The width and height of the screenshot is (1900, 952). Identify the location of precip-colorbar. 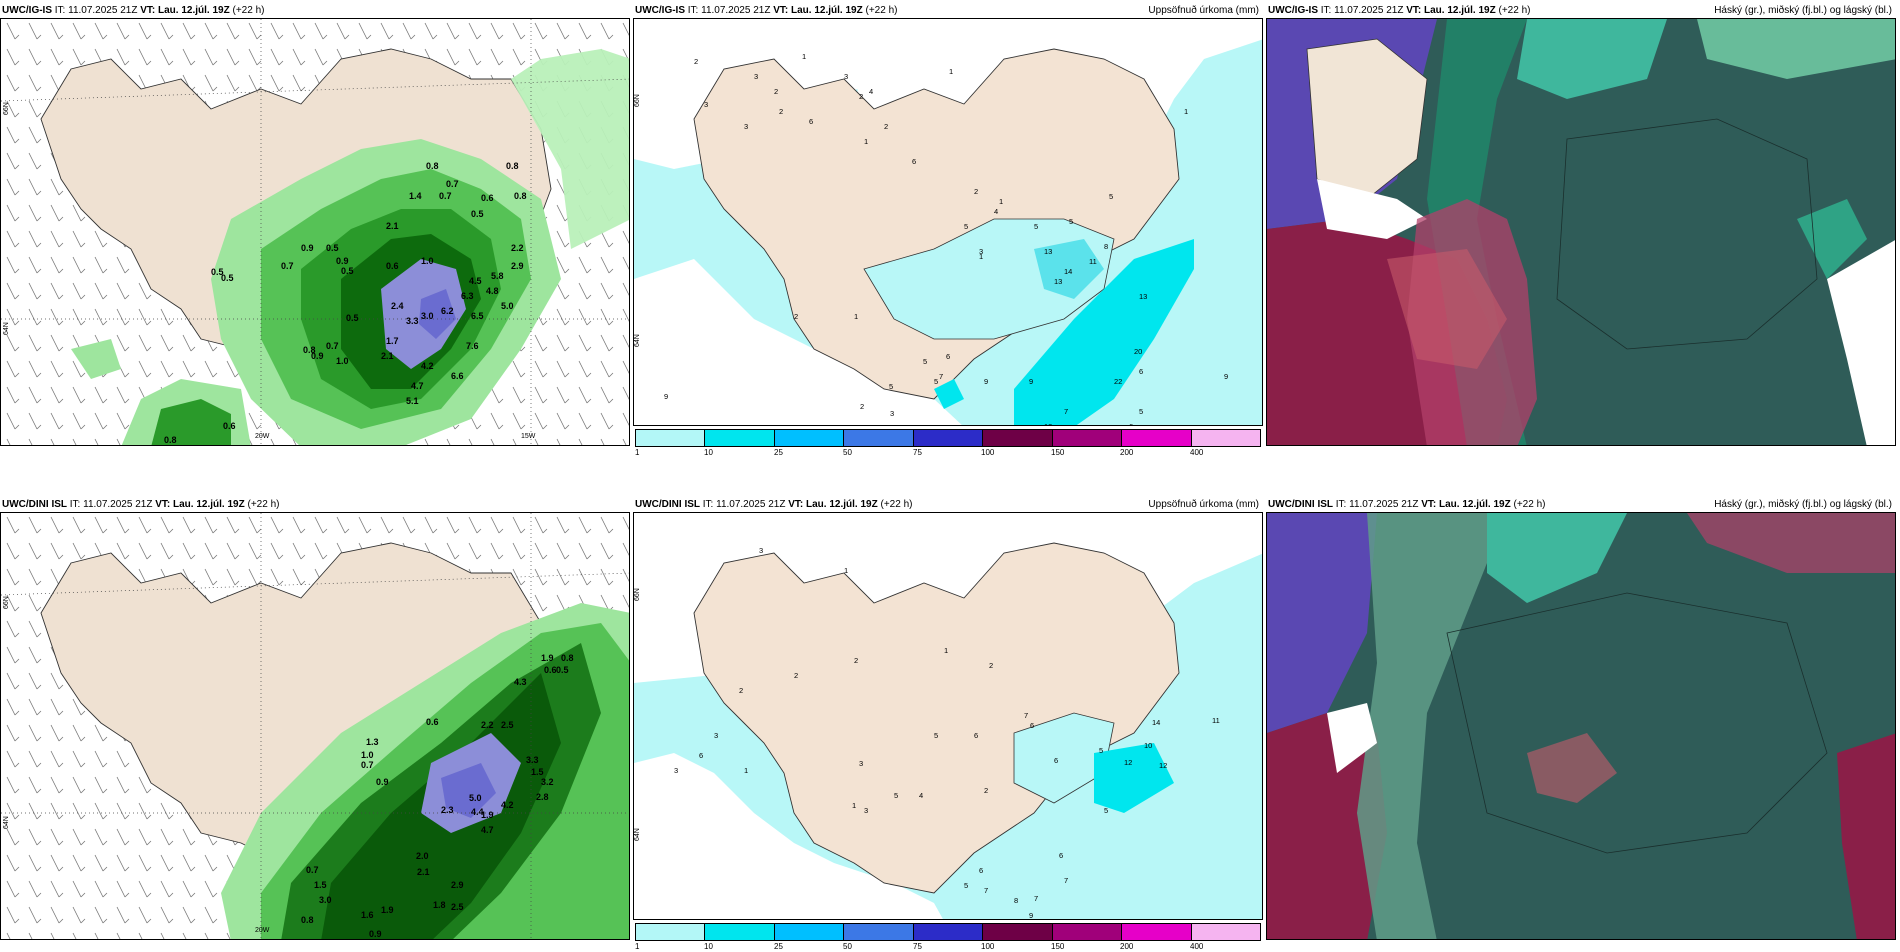
(948, 438).